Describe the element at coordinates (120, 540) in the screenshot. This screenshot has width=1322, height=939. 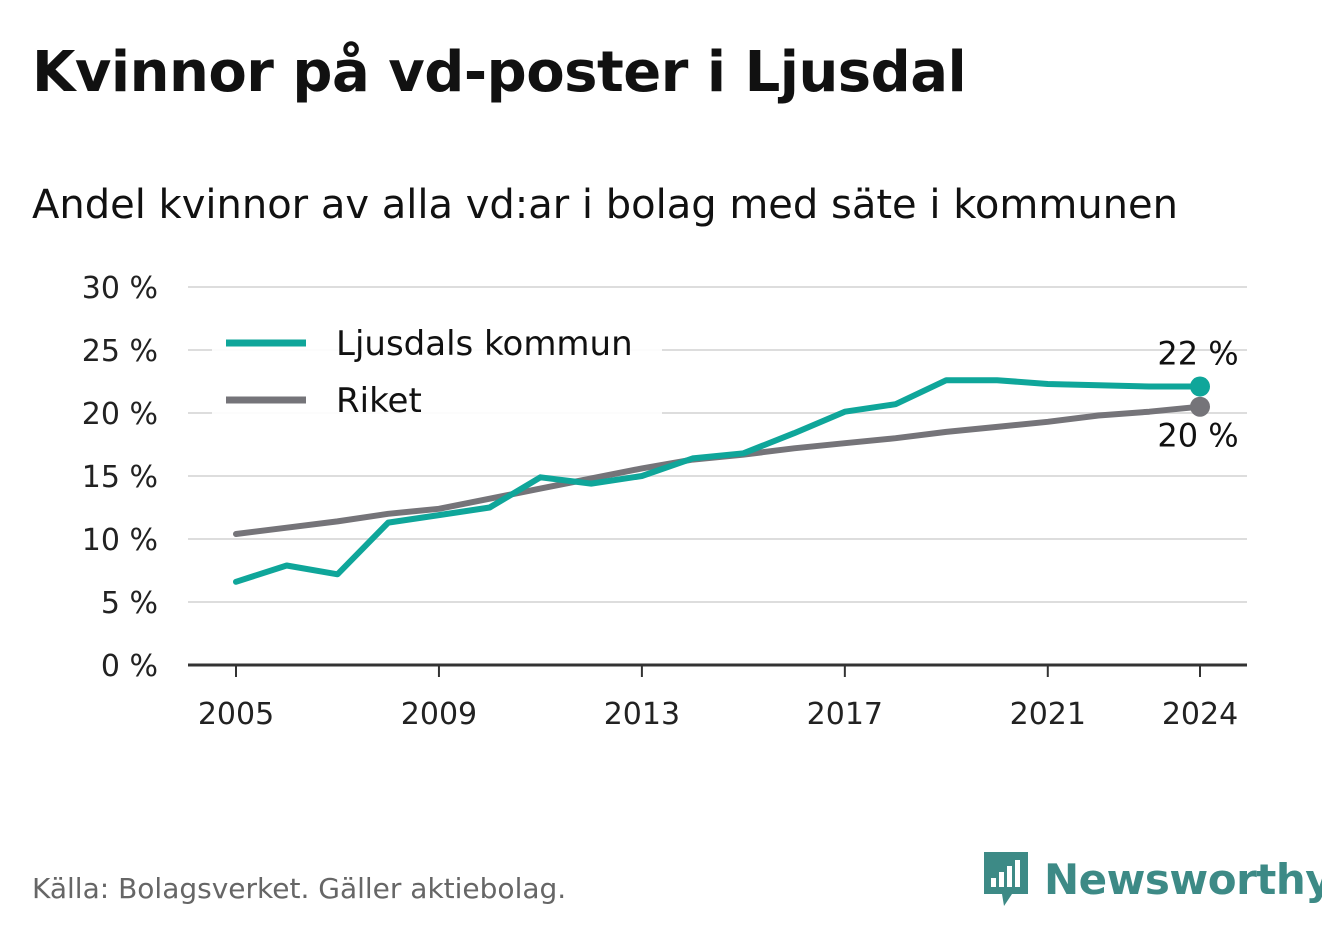
I see `y-tick-label: 10 %` at that location.